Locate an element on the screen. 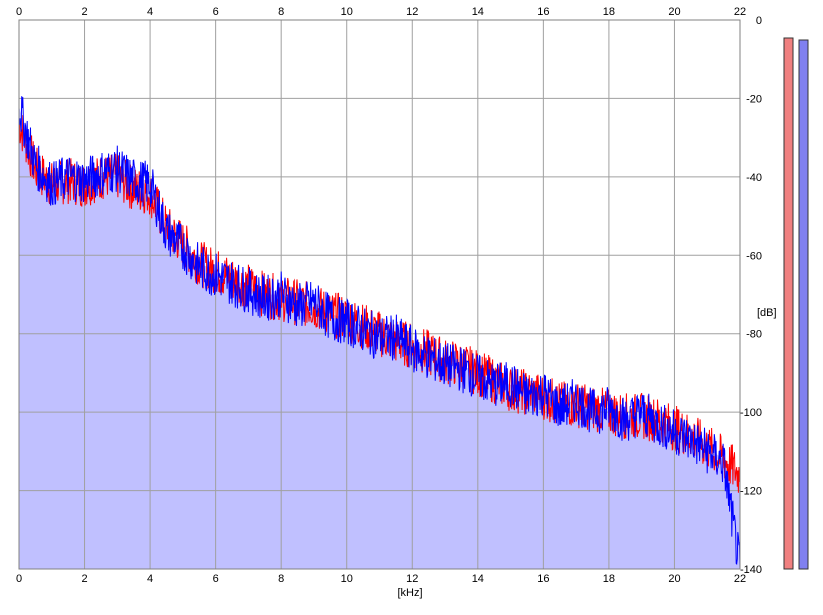  x-tick-label-bottom: 22 is located at coordinates (740, 579).